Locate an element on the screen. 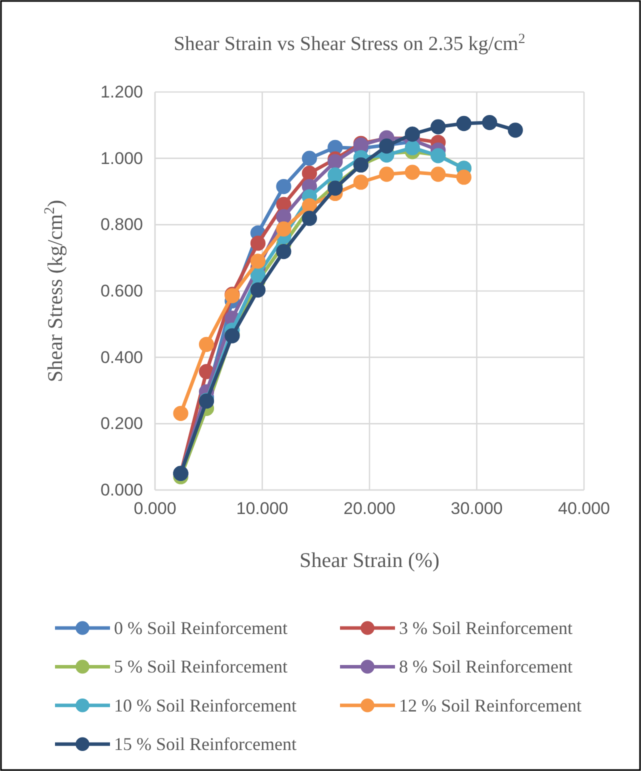 Image resolution: width=641 pixels, height=771 pixels. y-tick-label: 0.200 is located at coordinates (121, 424).